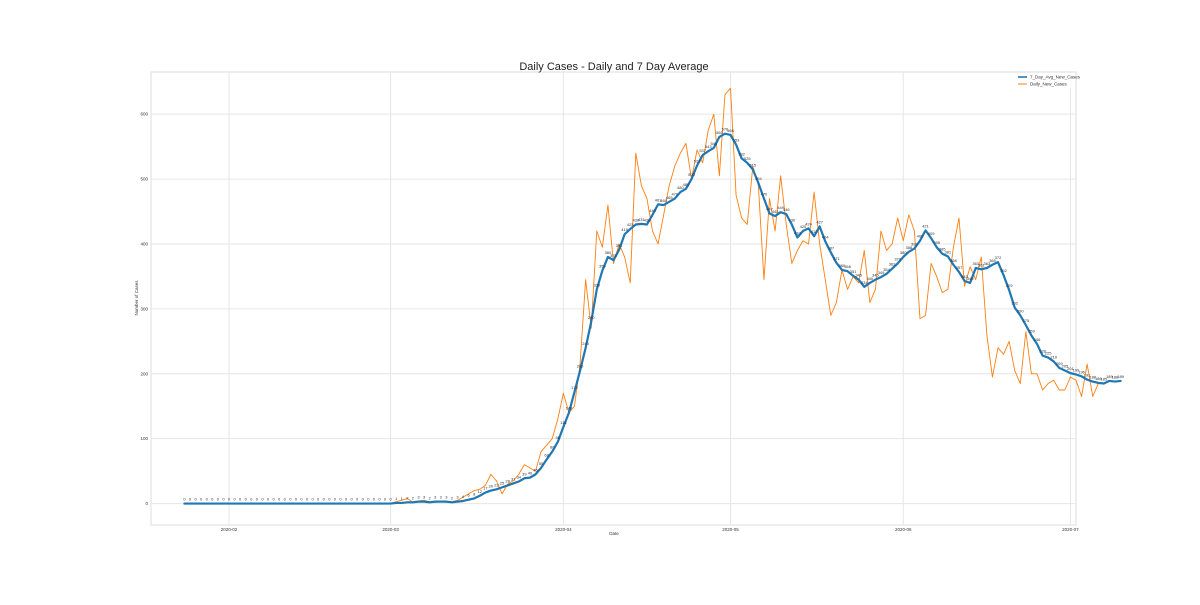 This screenshot has height=605, width=1200. I want to click on data-label: 565, so click(719, 132).